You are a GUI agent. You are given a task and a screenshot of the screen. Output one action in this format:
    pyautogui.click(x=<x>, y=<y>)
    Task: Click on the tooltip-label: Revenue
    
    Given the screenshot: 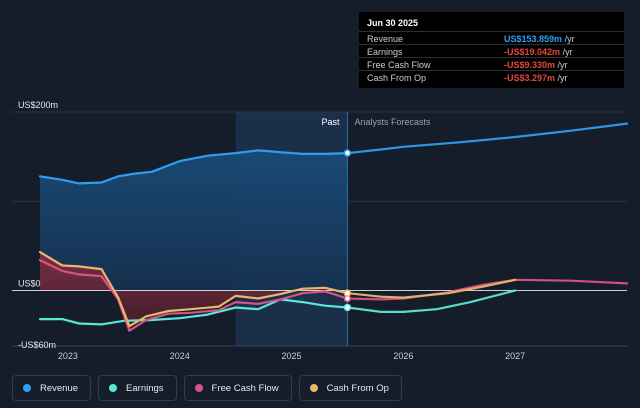 What is the action you would take?
    pyautogui.click(x=385, y=39)
    